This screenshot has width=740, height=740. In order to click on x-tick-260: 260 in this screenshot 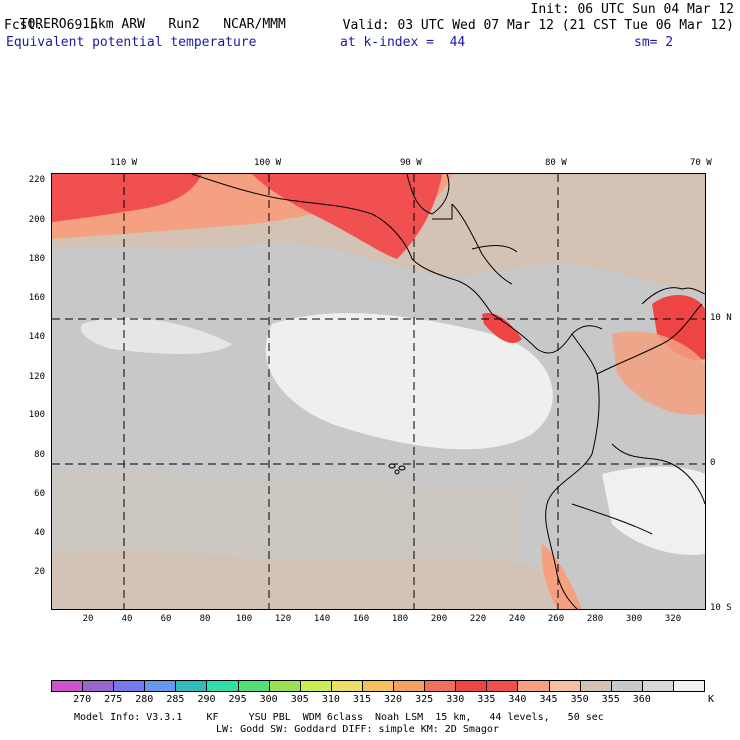, I will do `click(556, 619)`.